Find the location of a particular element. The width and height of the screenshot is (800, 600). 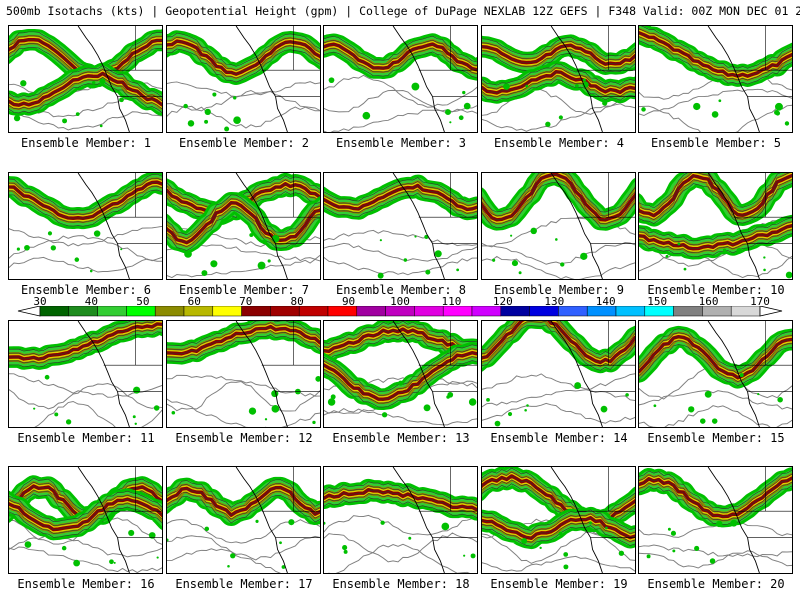

colorbar-tick-label: 30 is located at coordinates (40, 301).